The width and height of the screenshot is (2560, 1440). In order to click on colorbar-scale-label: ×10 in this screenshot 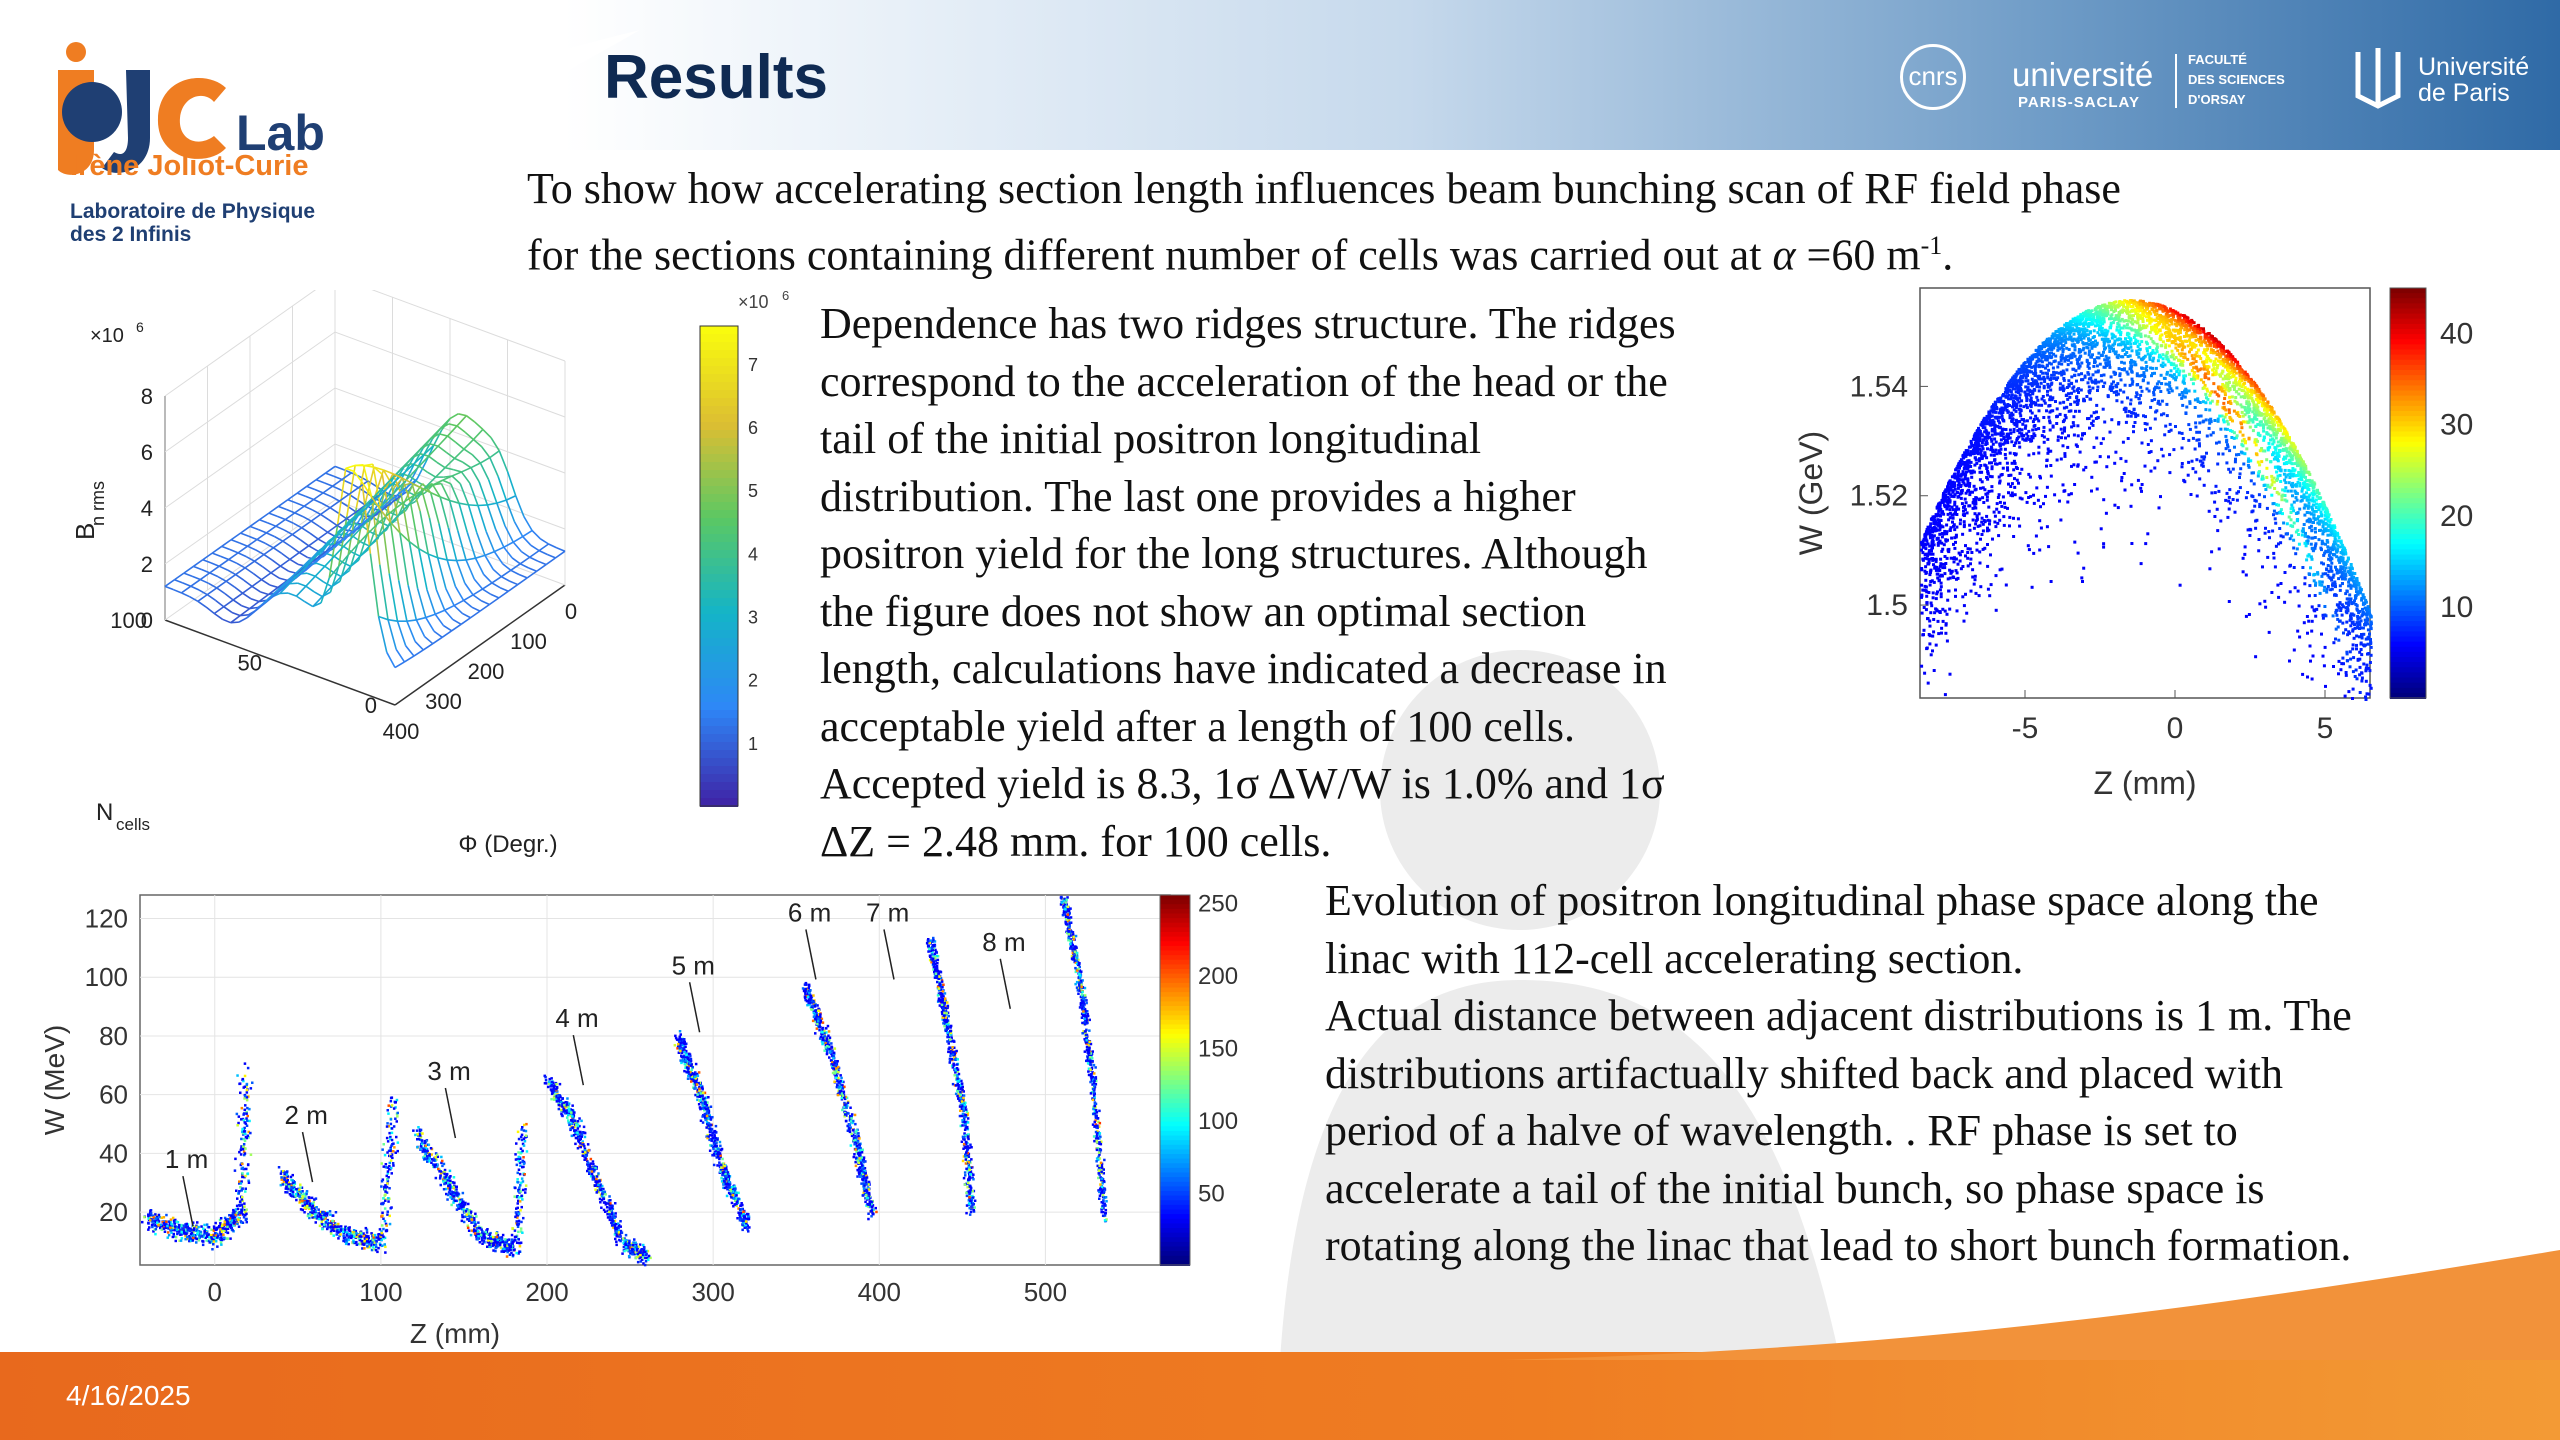, I will do `click(753, 302)`.